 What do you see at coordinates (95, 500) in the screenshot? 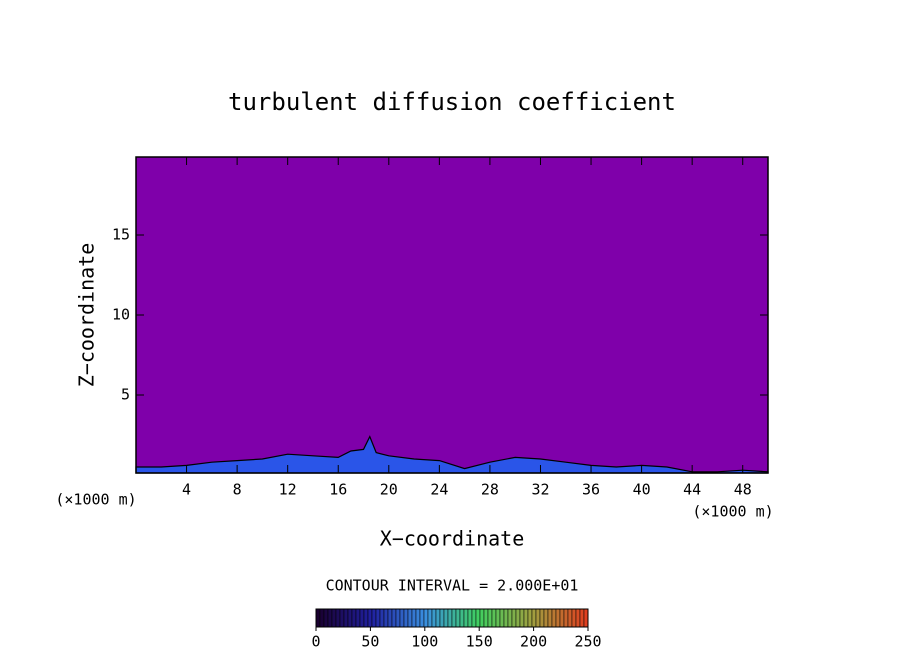
I see `y-unit-label: (×1000 m)` at bounding box center [95, 500].